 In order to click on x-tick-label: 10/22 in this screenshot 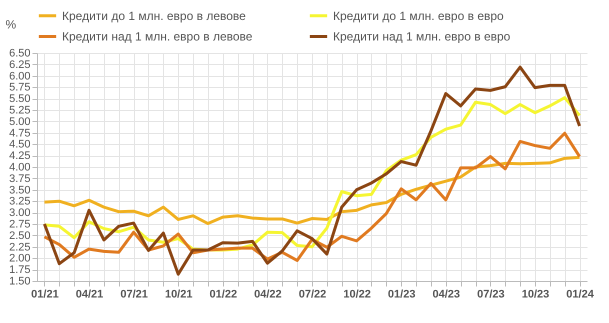, I will do `click(357, 294)`.